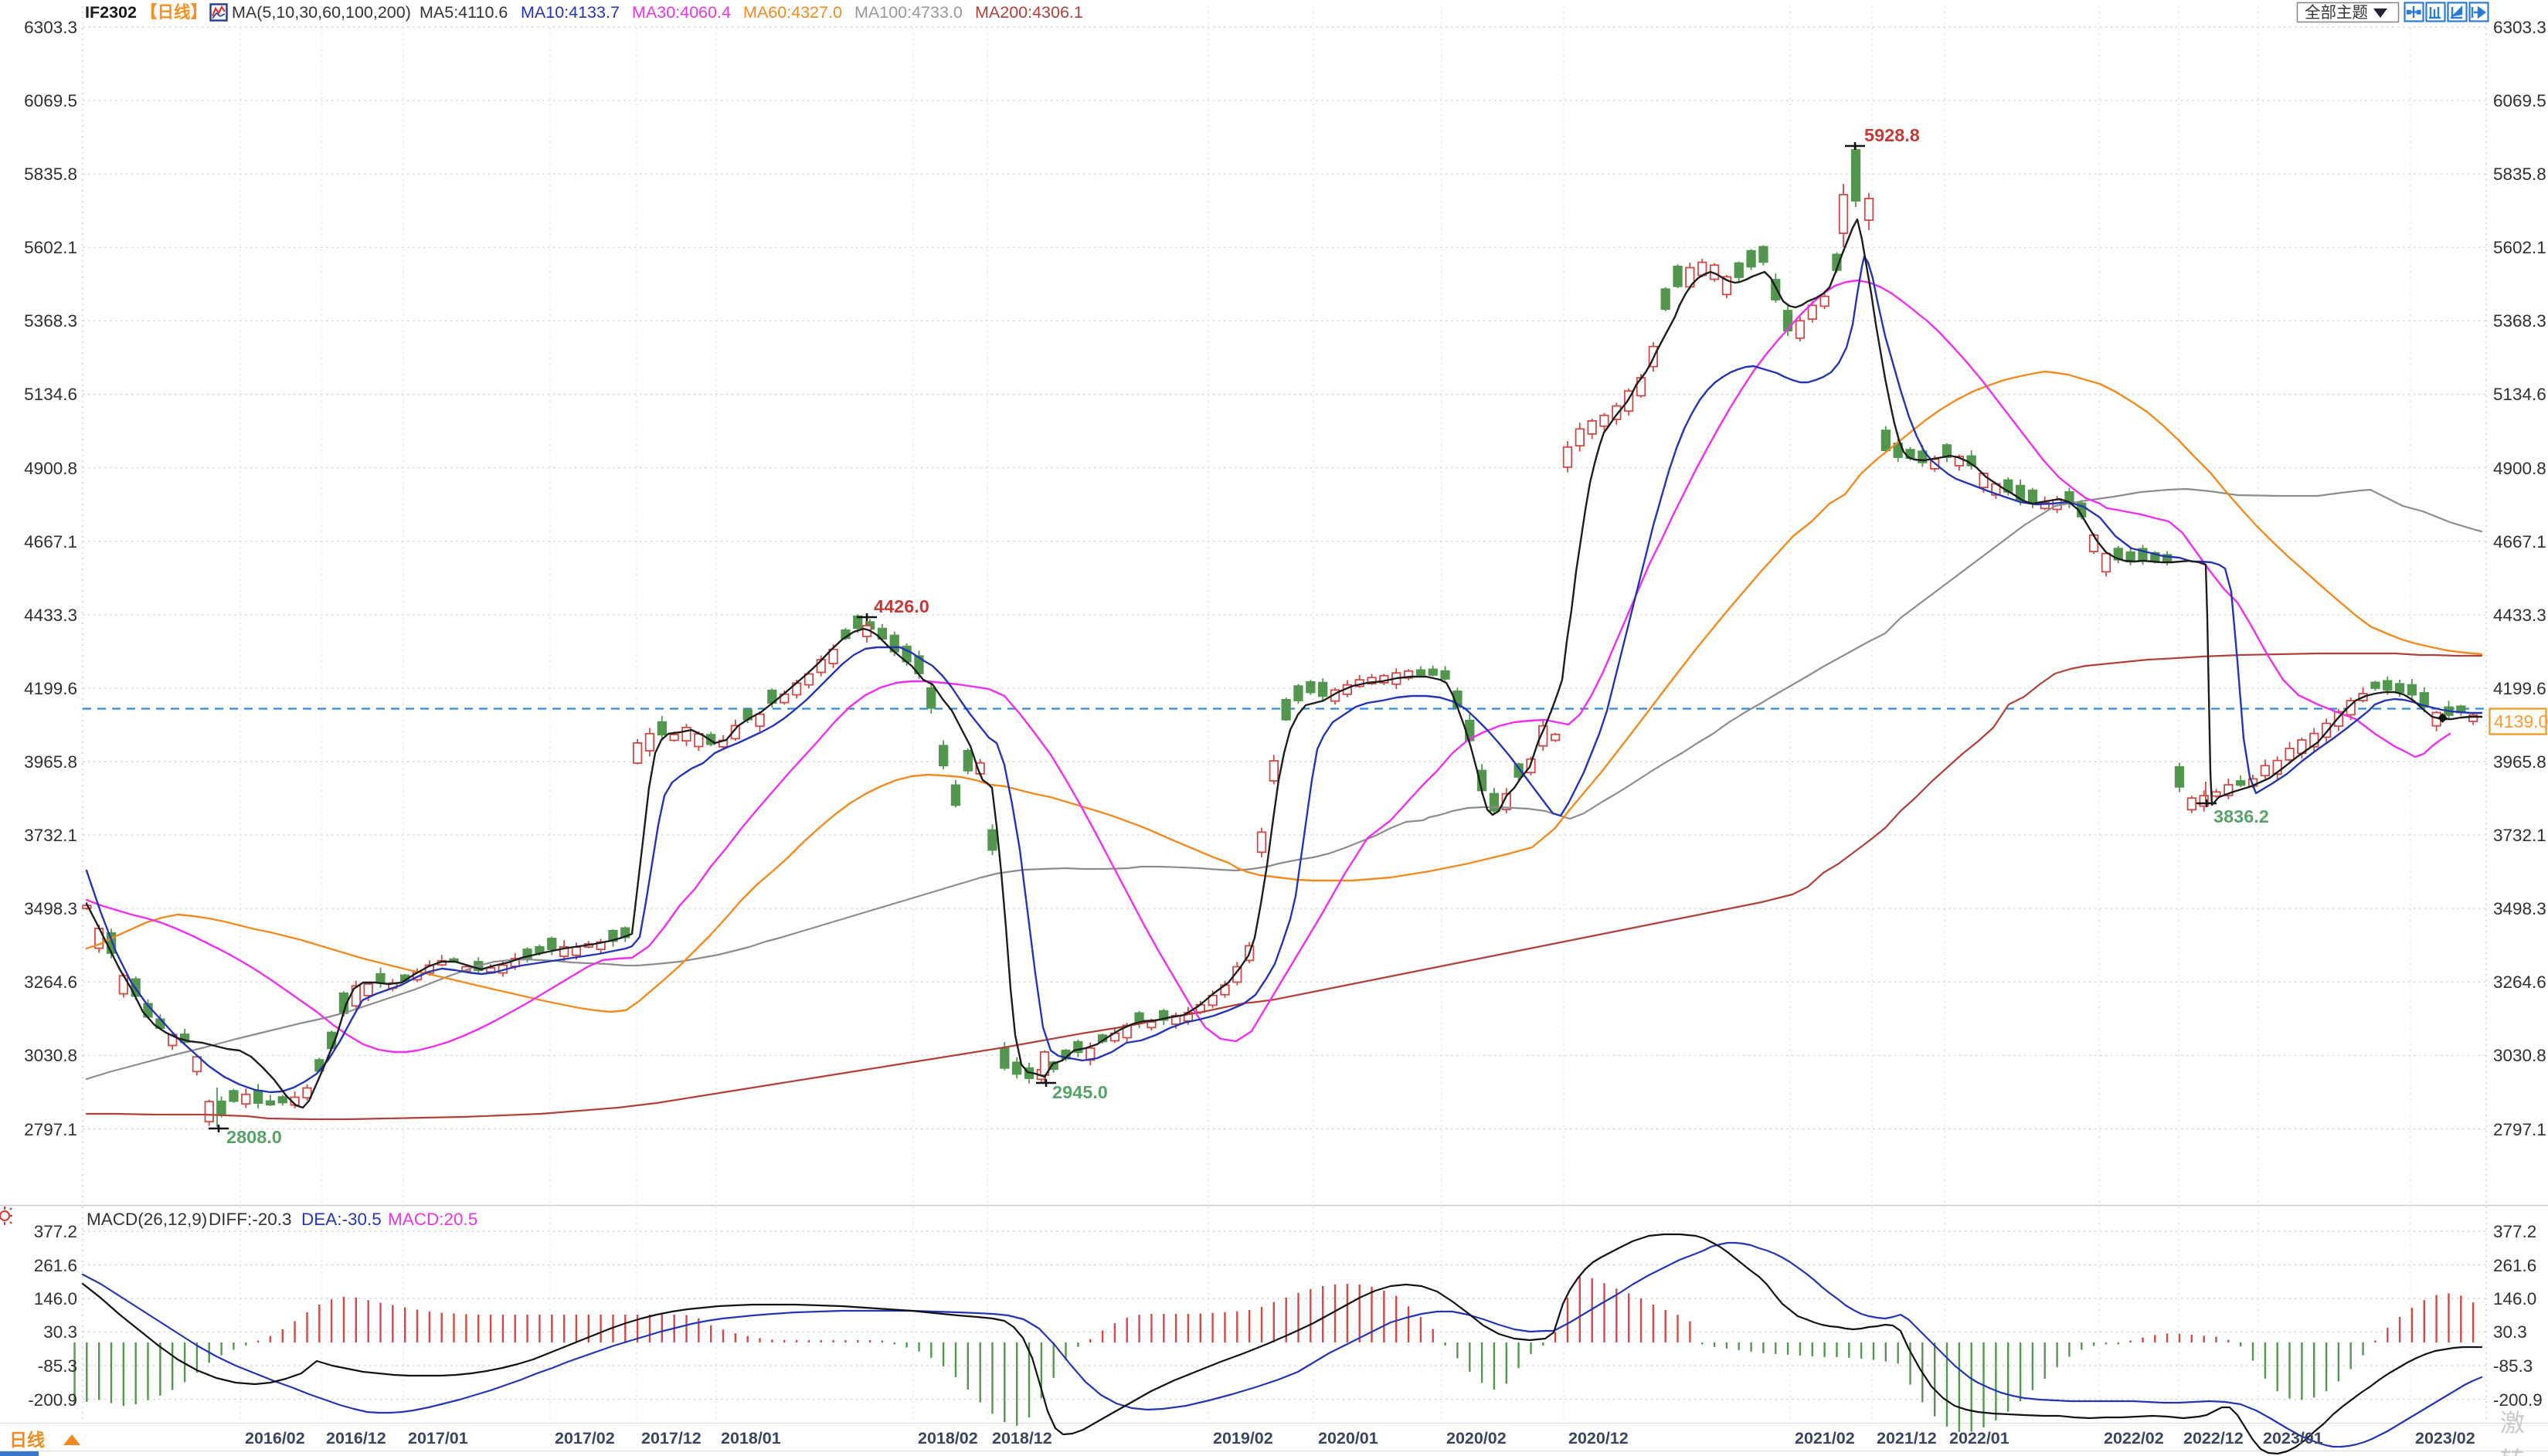  What do you see at coordinates (2521, 721) in the screenshot?
I see `svg-text: 4139.0` at bounding box center [2521, 721].